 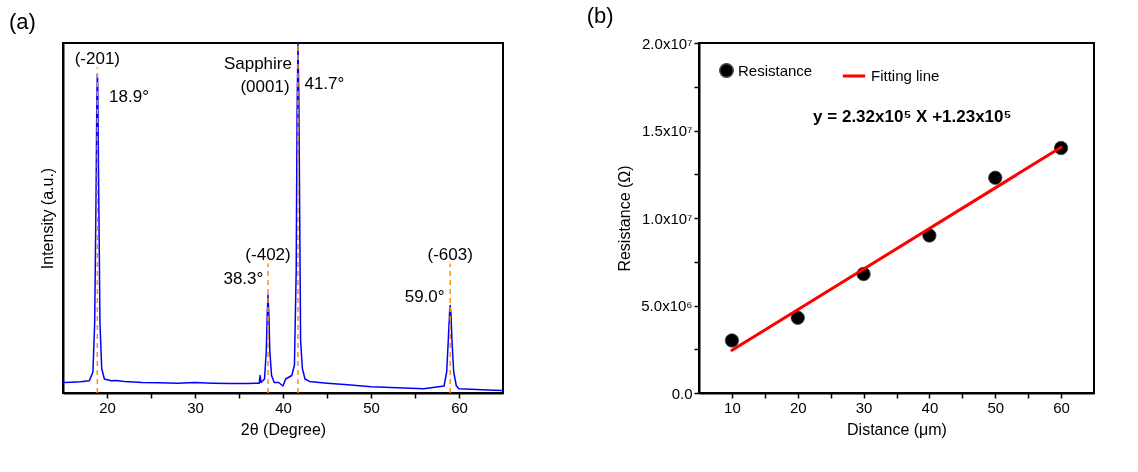 What do you see at coordinates (243, 278) in the screenshot?
I see `annotation: 38.3°` at bounding box center [243, 278].